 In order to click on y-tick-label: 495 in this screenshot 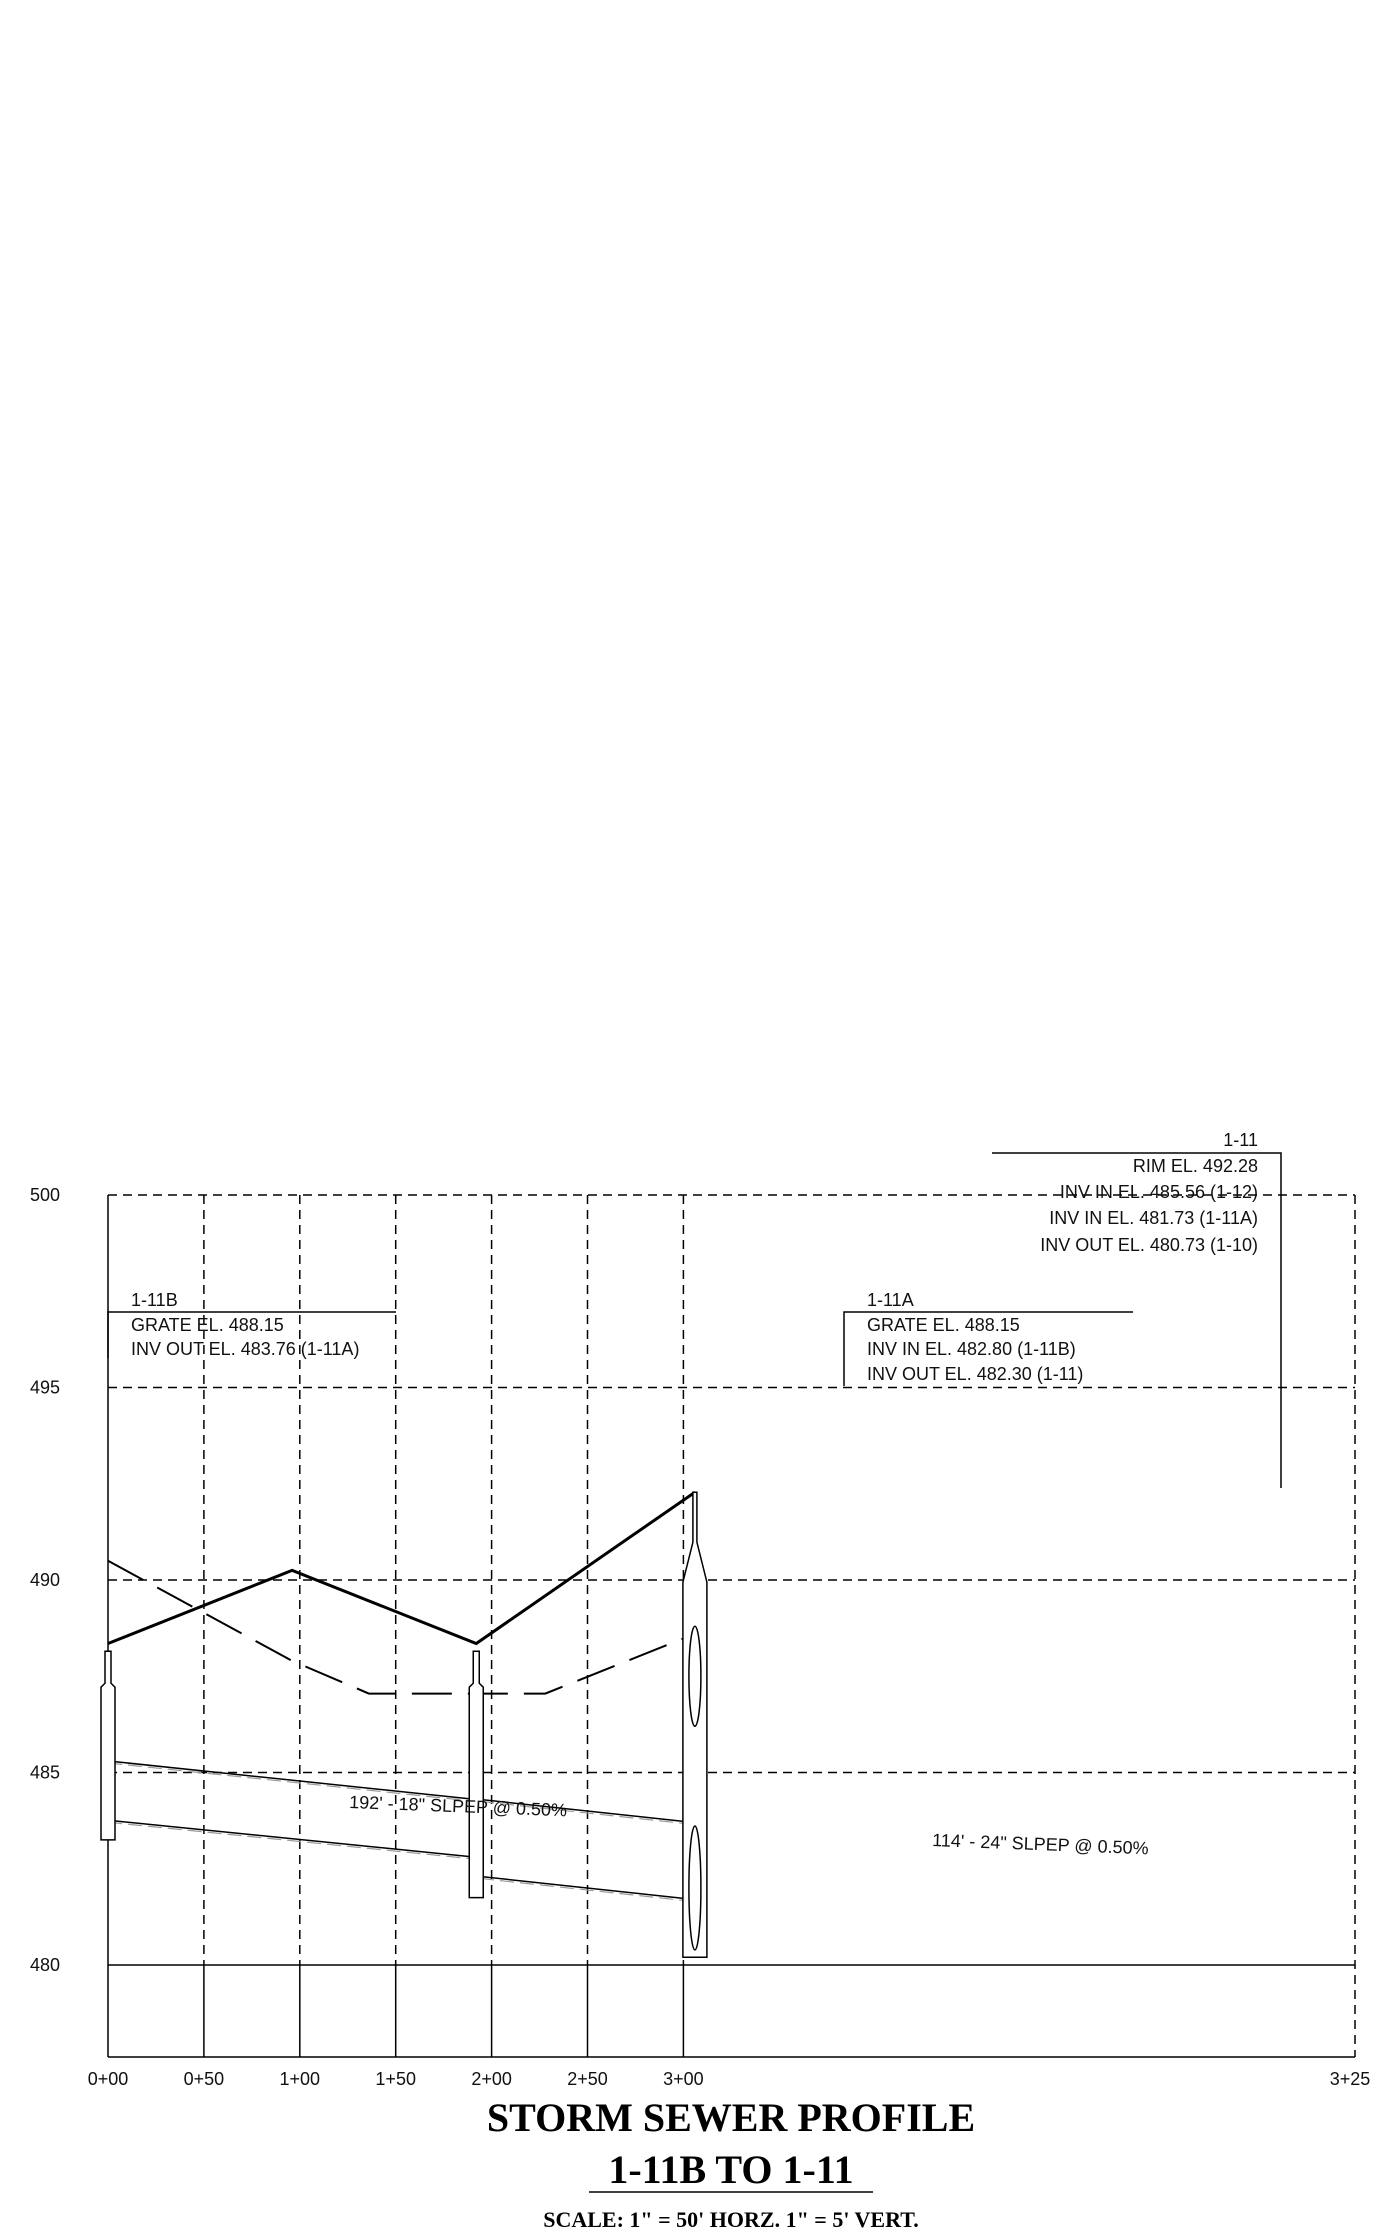, I will do `click(45, 1388)`.